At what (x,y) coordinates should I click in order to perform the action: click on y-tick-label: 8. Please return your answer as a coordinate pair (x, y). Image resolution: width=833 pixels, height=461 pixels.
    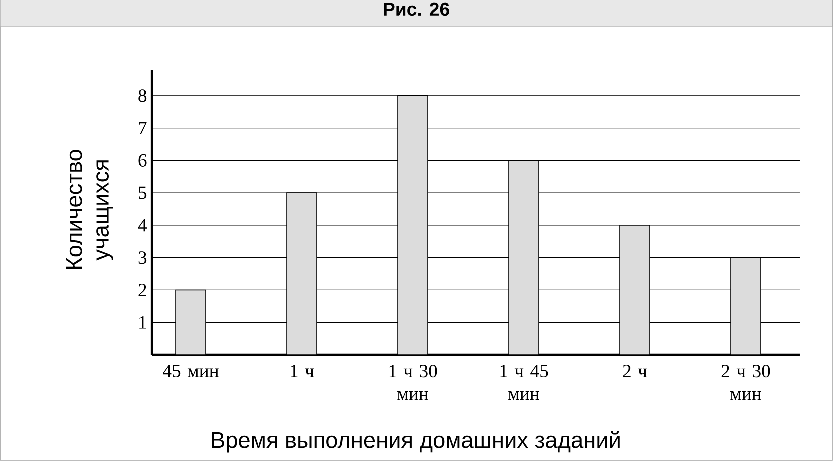
    Looking at the image, I should click on (142, 96).